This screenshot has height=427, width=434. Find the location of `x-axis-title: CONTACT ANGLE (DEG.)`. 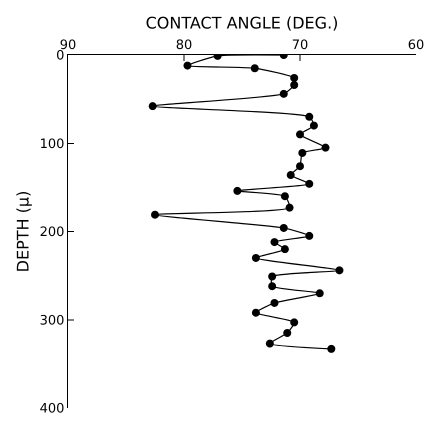

x-axis-title: CONTACT ANGLE (DEG.) is located at coordinates (242, 23).